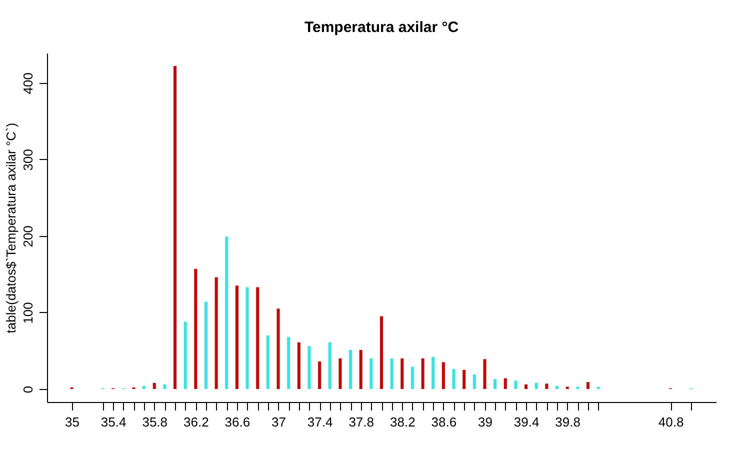 The image size is (736, 459). Describe the element at coordinates (196, 422) in the screenshot. I see `x-tick-label: 36.2` at that location.